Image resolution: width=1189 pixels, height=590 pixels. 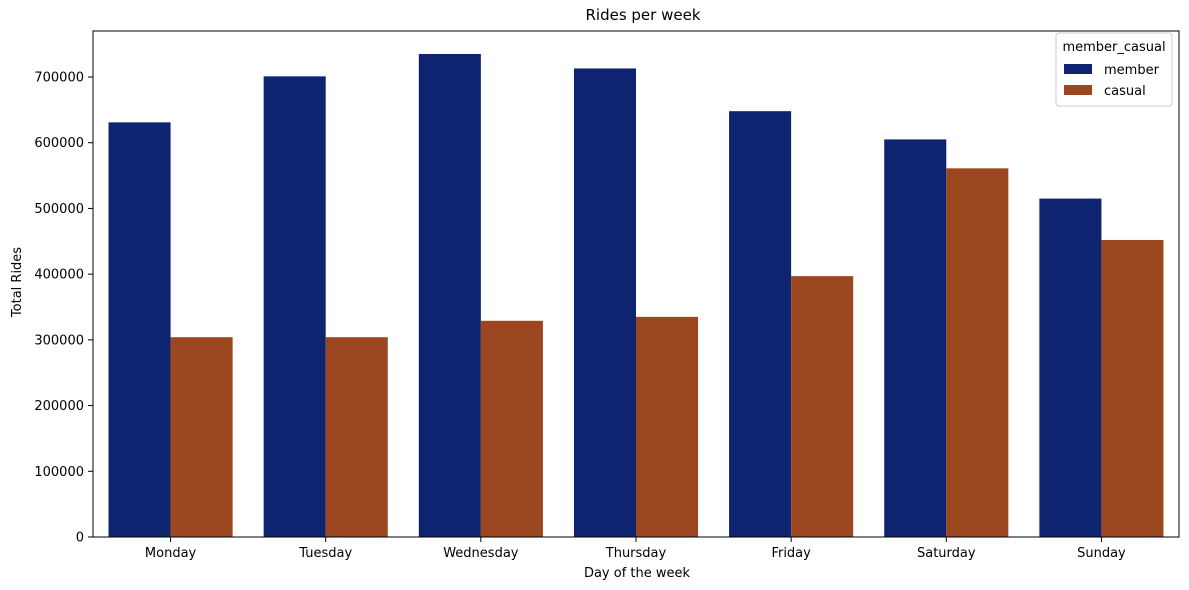 What do you see at coordinates (1078, 69) in the screenshot?
I see `legend-swatch-member` at bounding box center [1078, 69].